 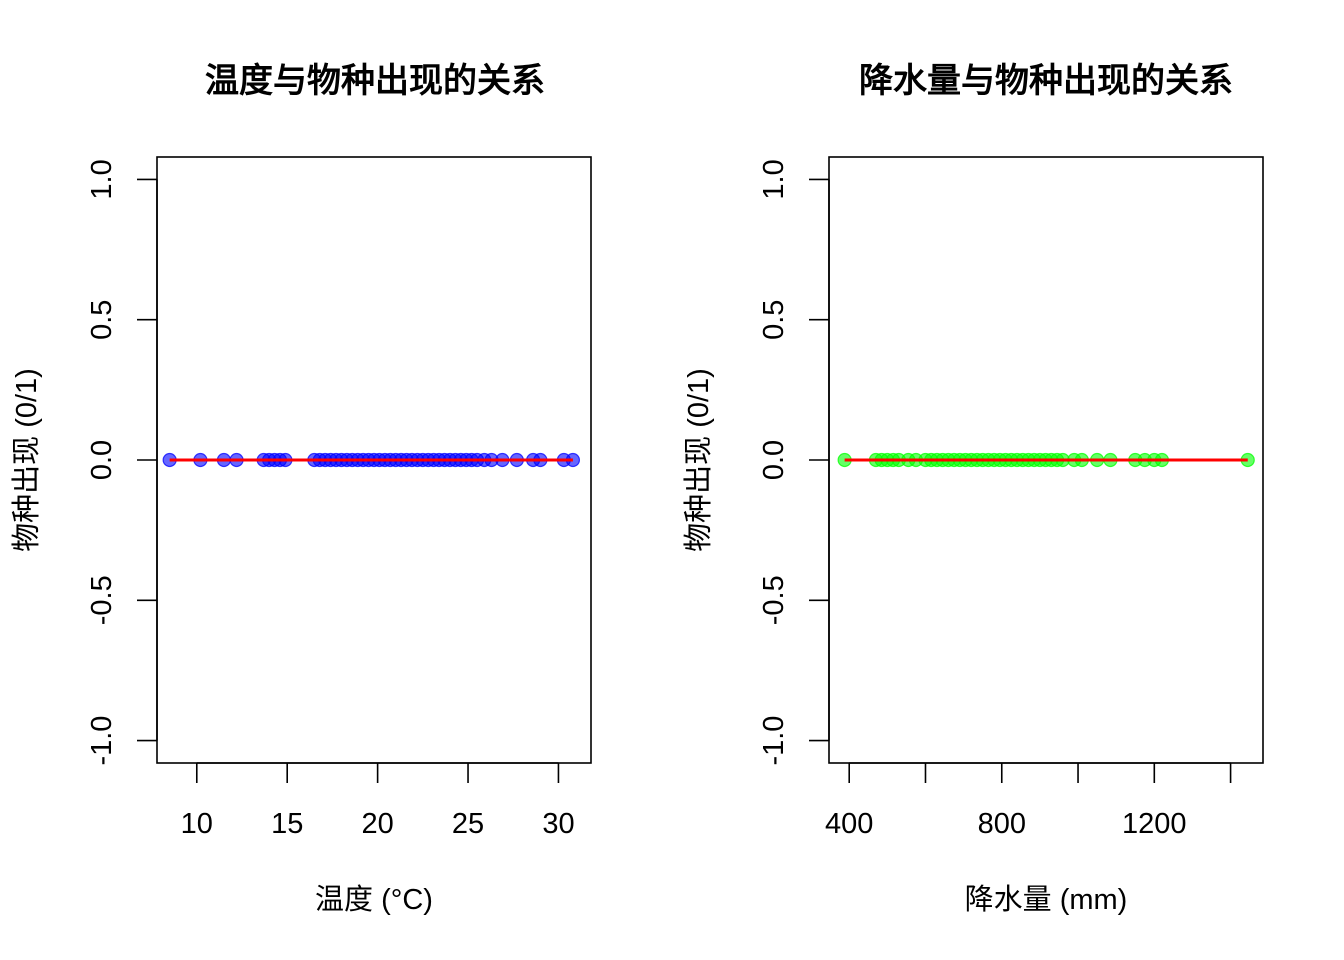 I want to click on x-tick-label: 400, so click(x=849, y=824).